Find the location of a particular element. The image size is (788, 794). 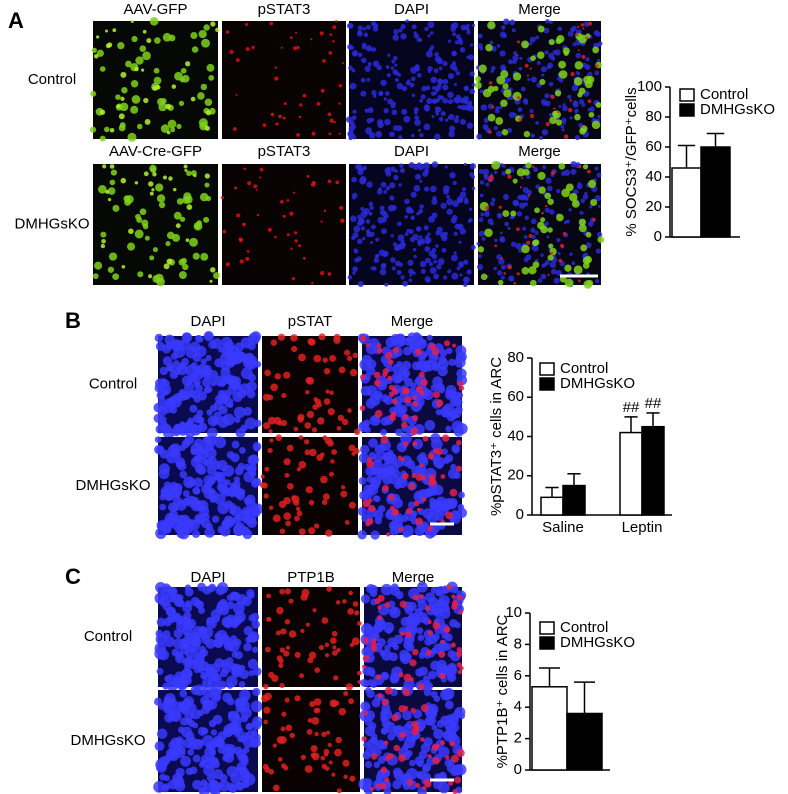

legend-label: Control is located at coordinates (584, 368).